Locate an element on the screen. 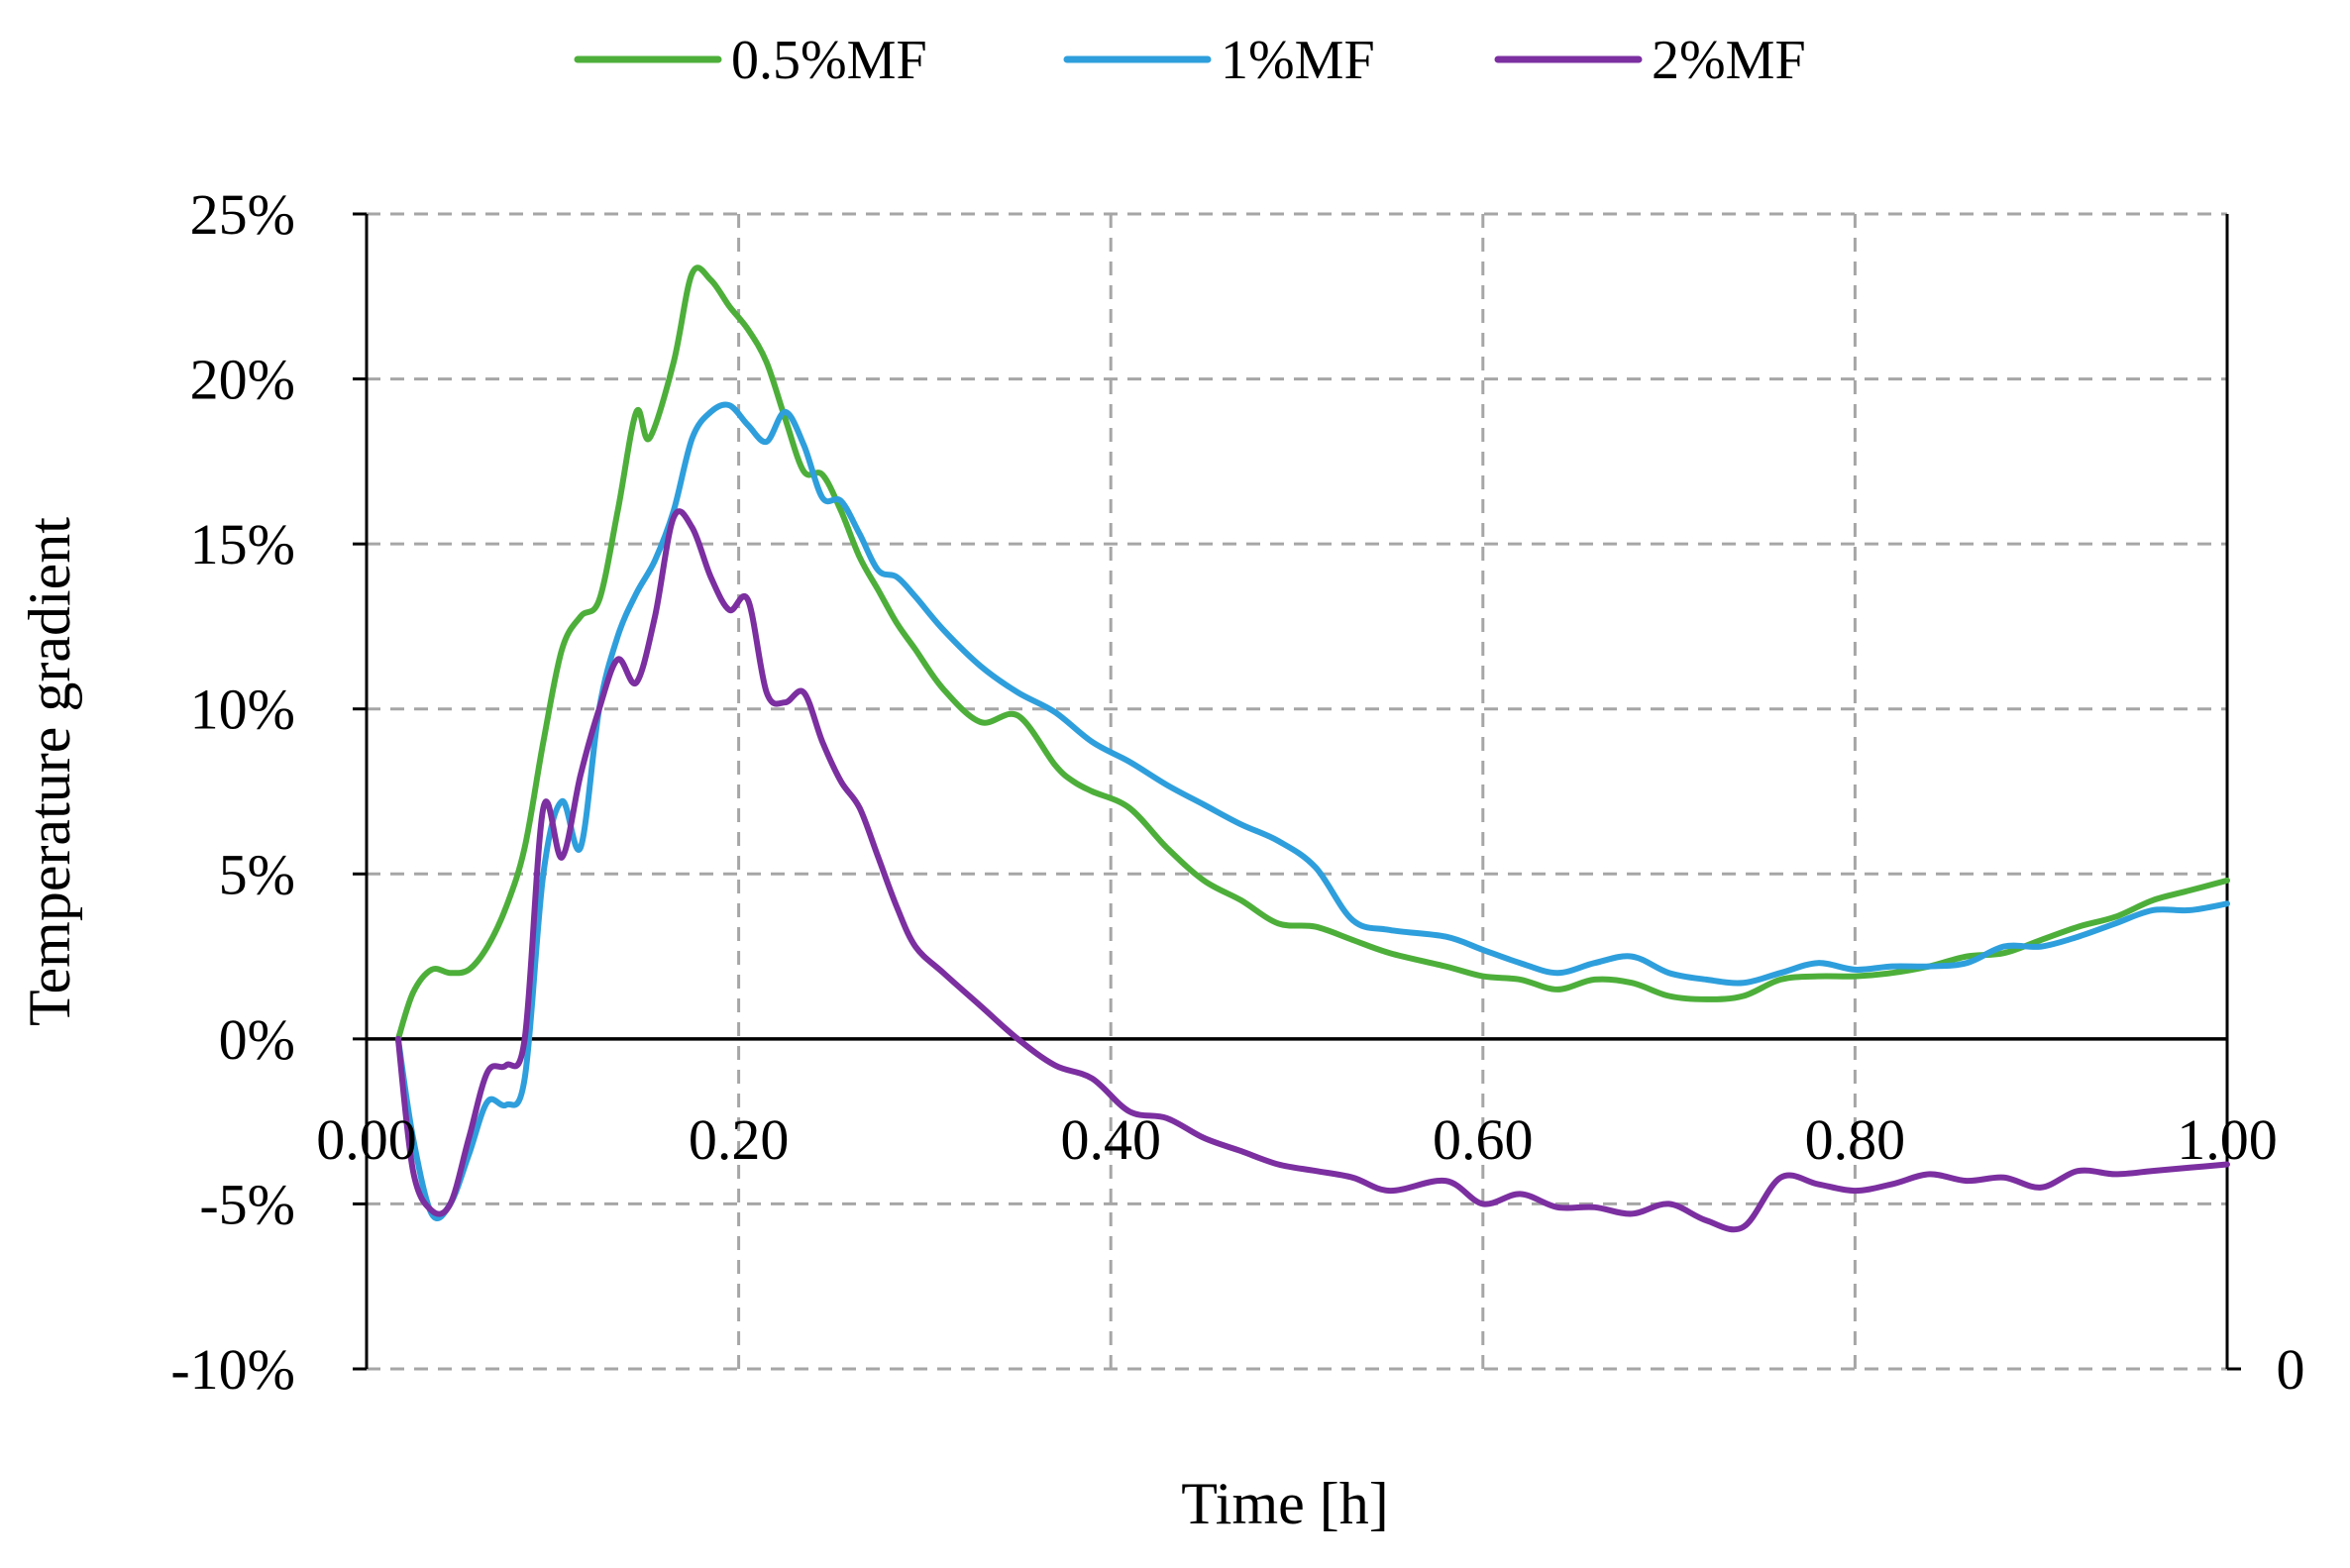 Image resolution: width=2350 pixels, height=1568 pixels. y-tick-label: 5% is located at coordinates (257, 874).